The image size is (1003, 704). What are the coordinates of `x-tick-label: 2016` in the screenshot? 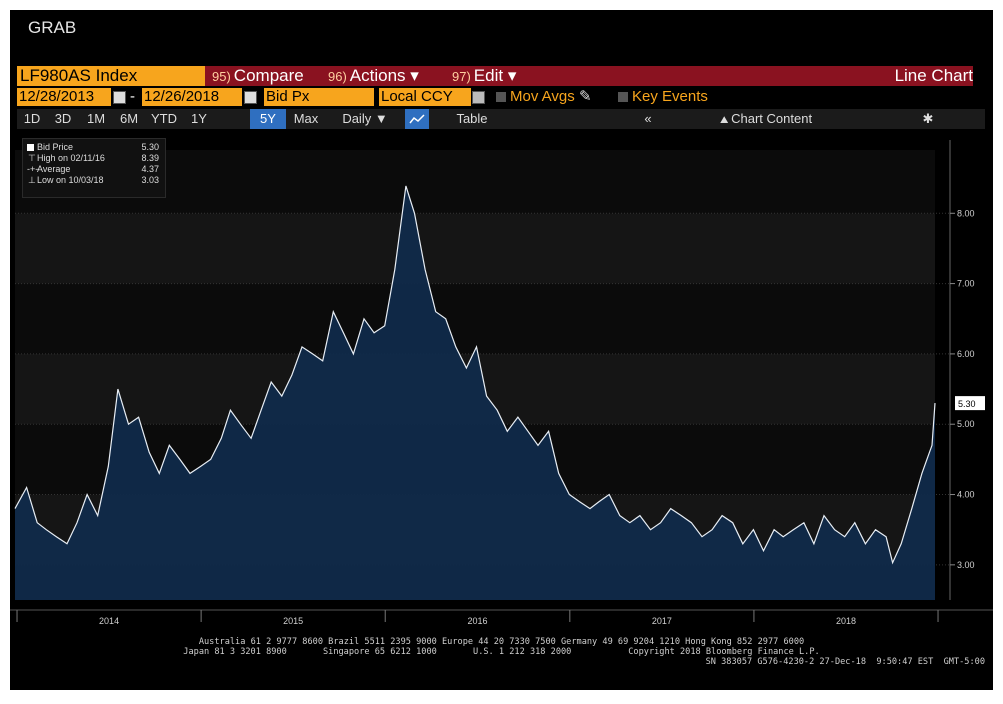 It's located at (478, 621).